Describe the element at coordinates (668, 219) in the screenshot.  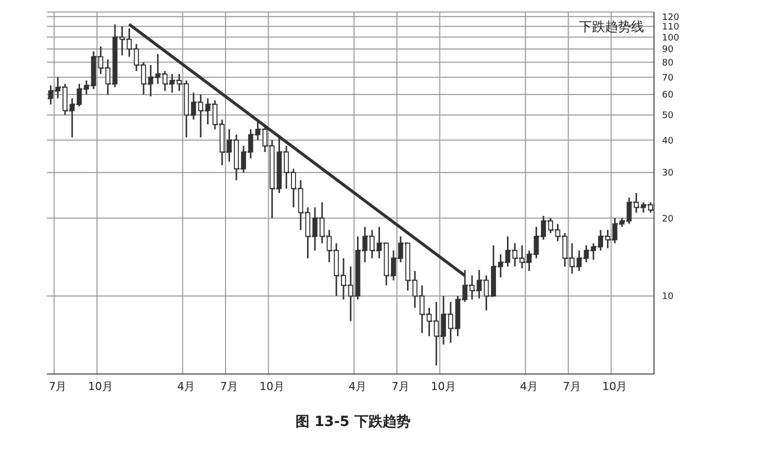
I see `y-tick-label: 20` at that location.